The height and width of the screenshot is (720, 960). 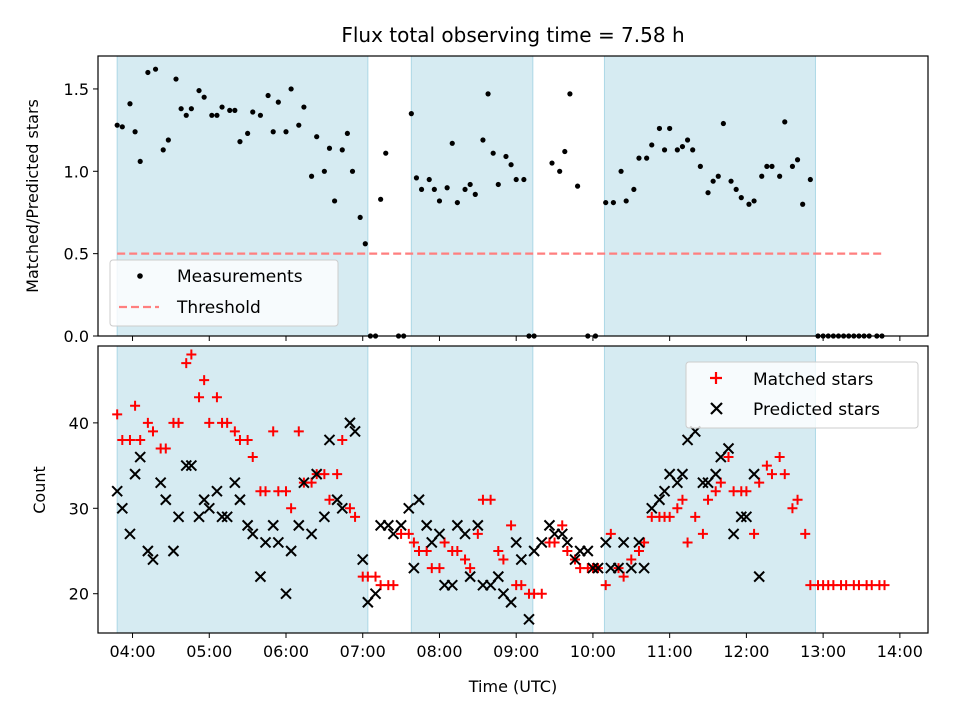 I want to click on x-tick-label: 04:00, so click(x=132, y=651).